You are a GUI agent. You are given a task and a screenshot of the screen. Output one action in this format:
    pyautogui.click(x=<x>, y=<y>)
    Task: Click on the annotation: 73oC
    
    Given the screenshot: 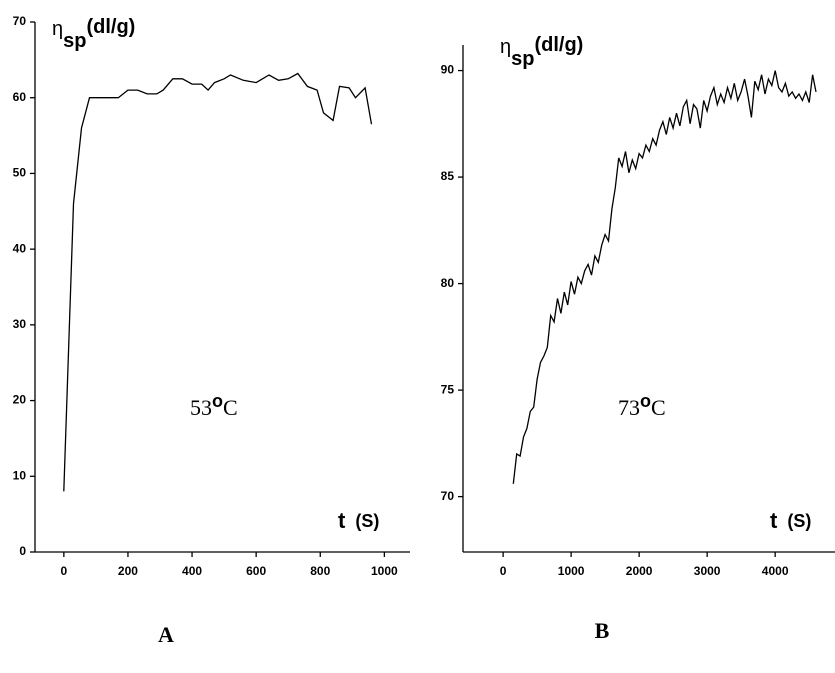 What is the action you would take?
    pyautogui.click(x=642, y=405)
    